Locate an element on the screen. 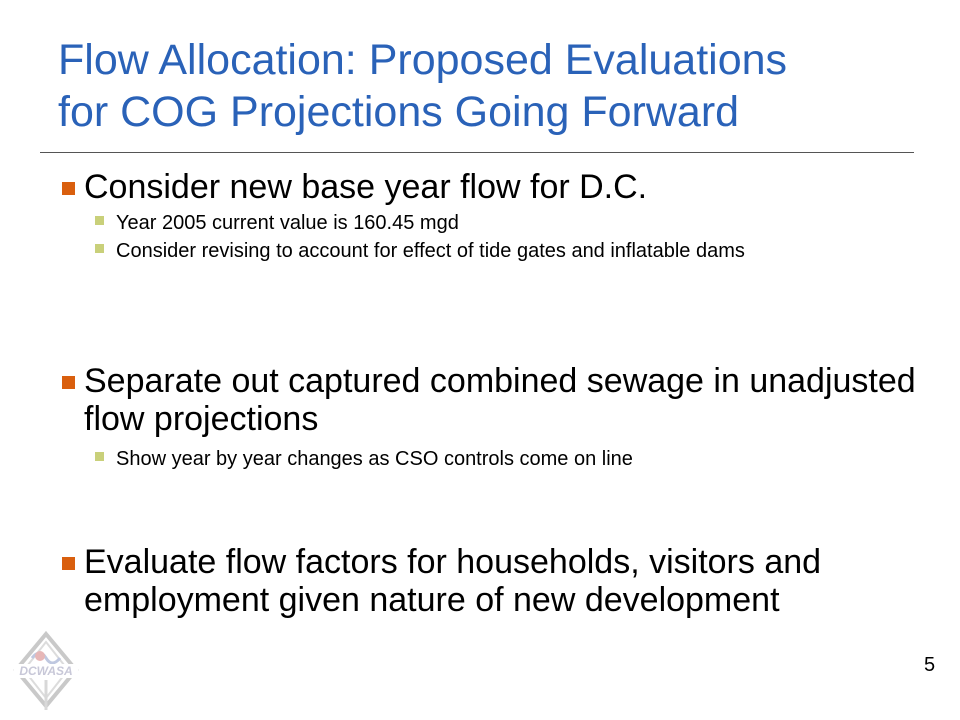 This screenshot has height=720, width=960. dcwasa-logo-graphic: DCWASA is located at coordinates (46, 670).